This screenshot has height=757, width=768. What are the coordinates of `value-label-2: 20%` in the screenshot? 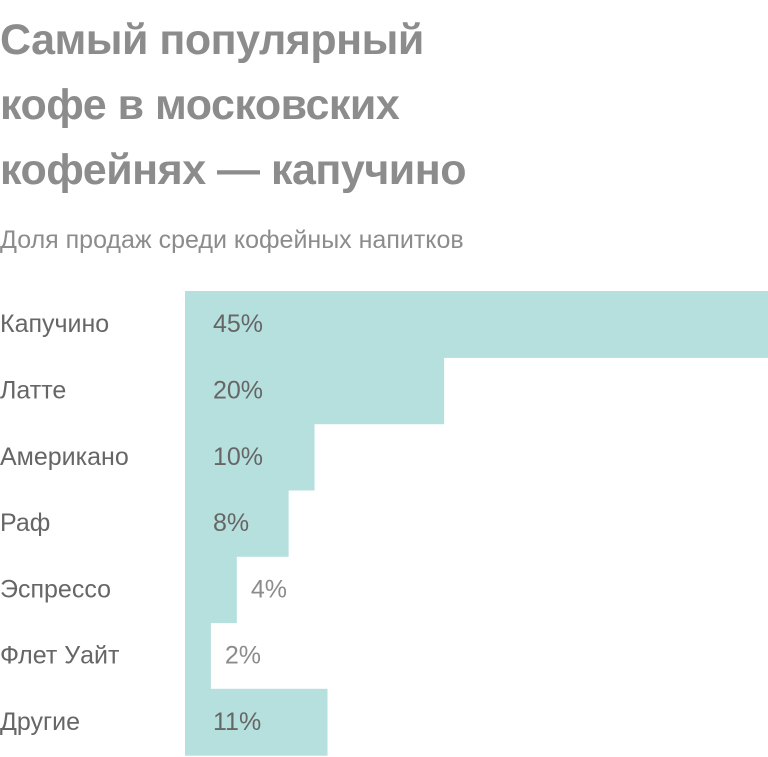 It's located at (238, 390).